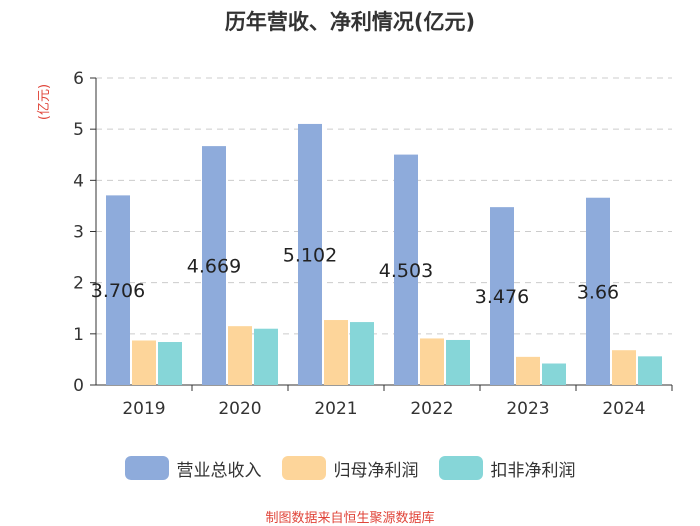  I want to click on legend: 营业总收入 归母净利润 扣非净利润, so click(350, 468).